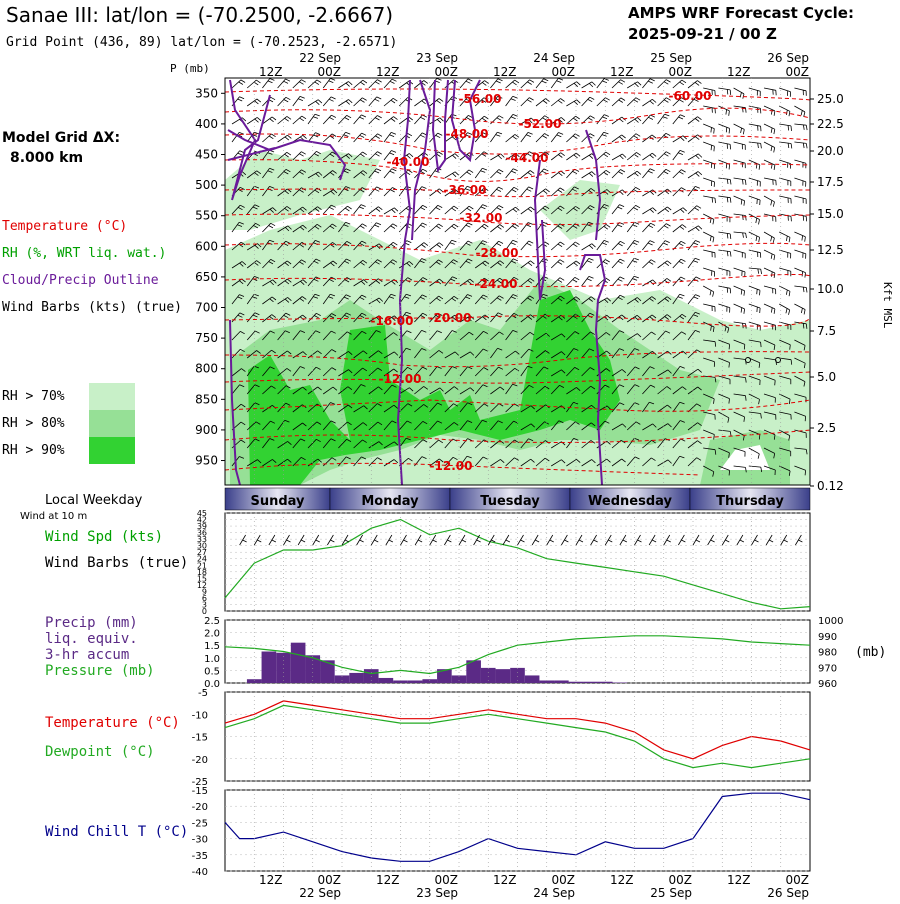  I want to click on wind-tick-label: 39, so click(202, 526).